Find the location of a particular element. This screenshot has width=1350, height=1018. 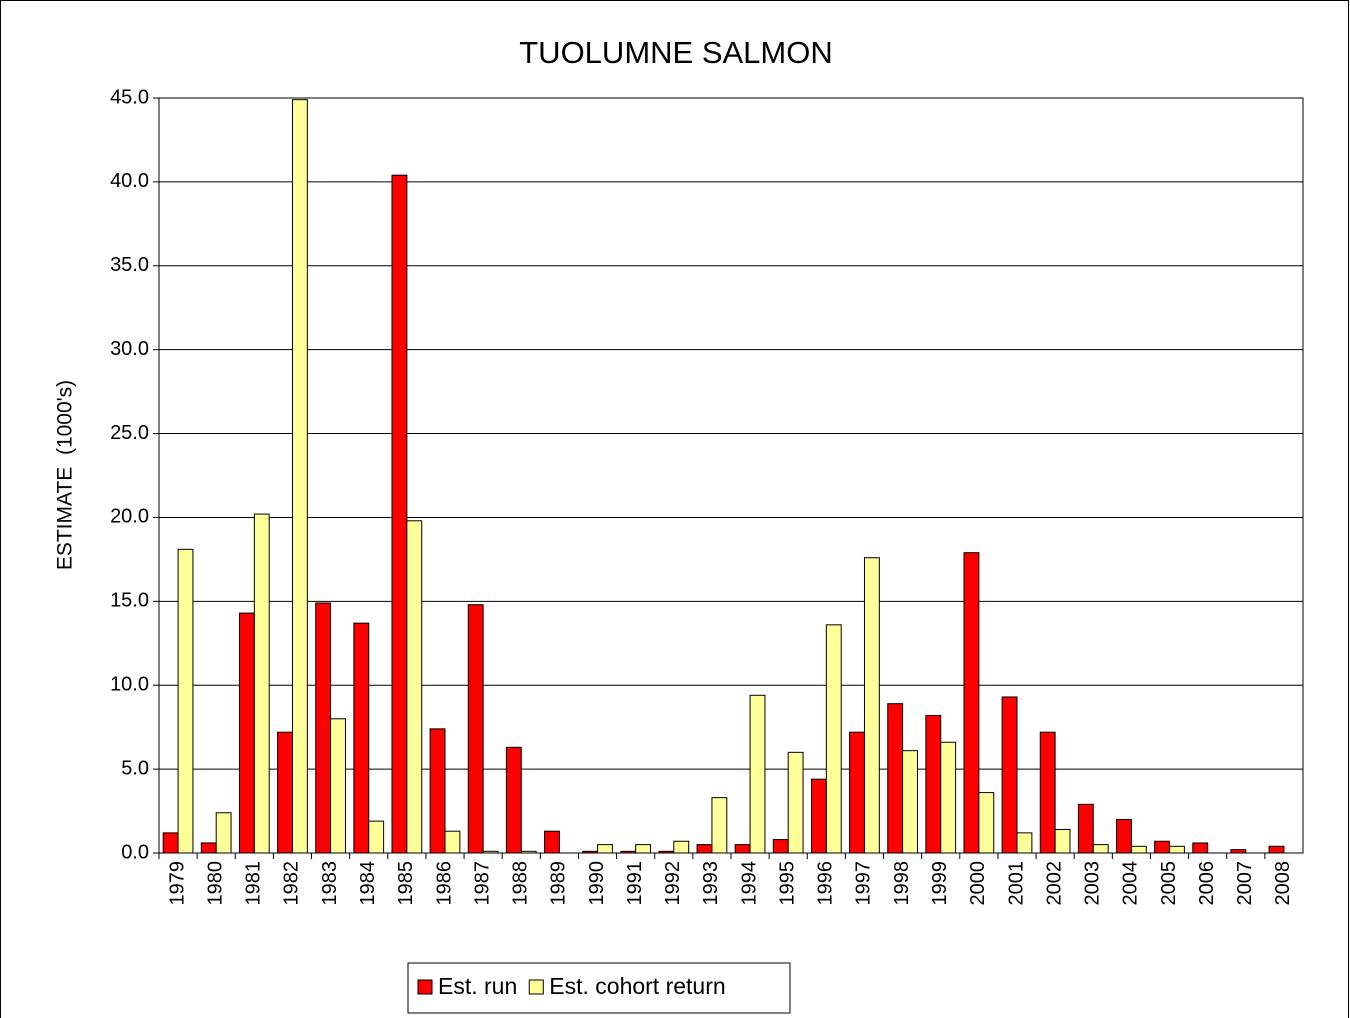

legend is located at coordinates (599, 988).